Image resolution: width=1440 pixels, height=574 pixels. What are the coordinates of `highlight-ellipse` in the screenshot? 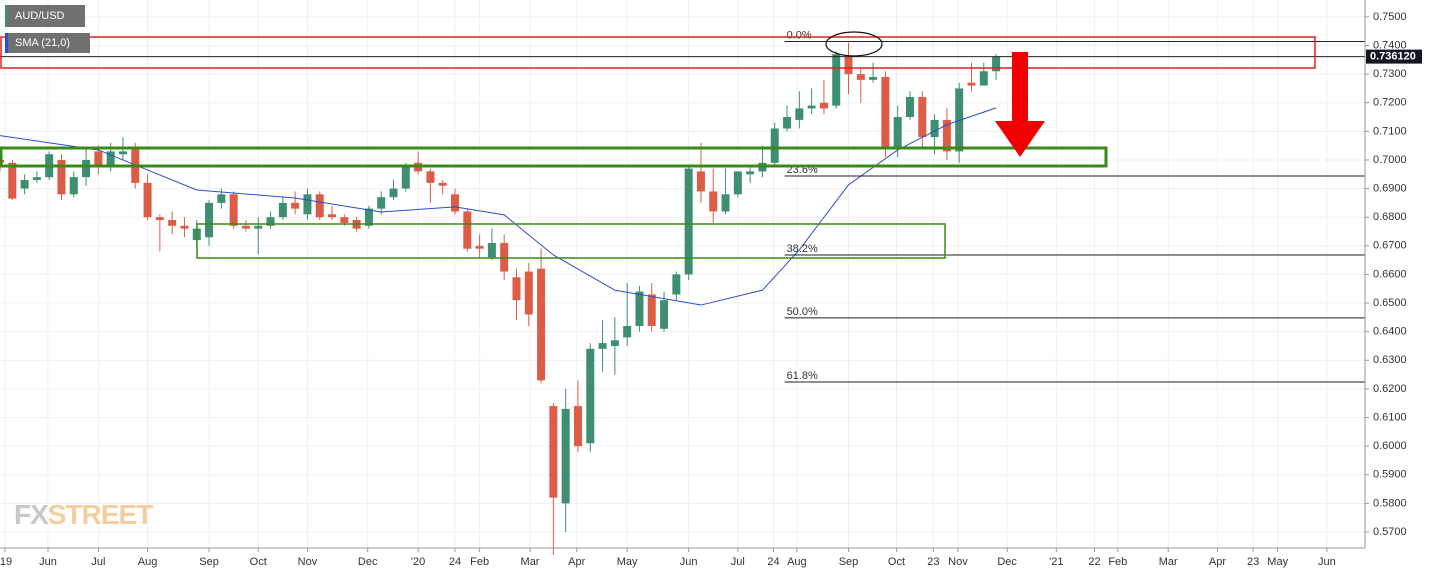 It's located at (854, 44).